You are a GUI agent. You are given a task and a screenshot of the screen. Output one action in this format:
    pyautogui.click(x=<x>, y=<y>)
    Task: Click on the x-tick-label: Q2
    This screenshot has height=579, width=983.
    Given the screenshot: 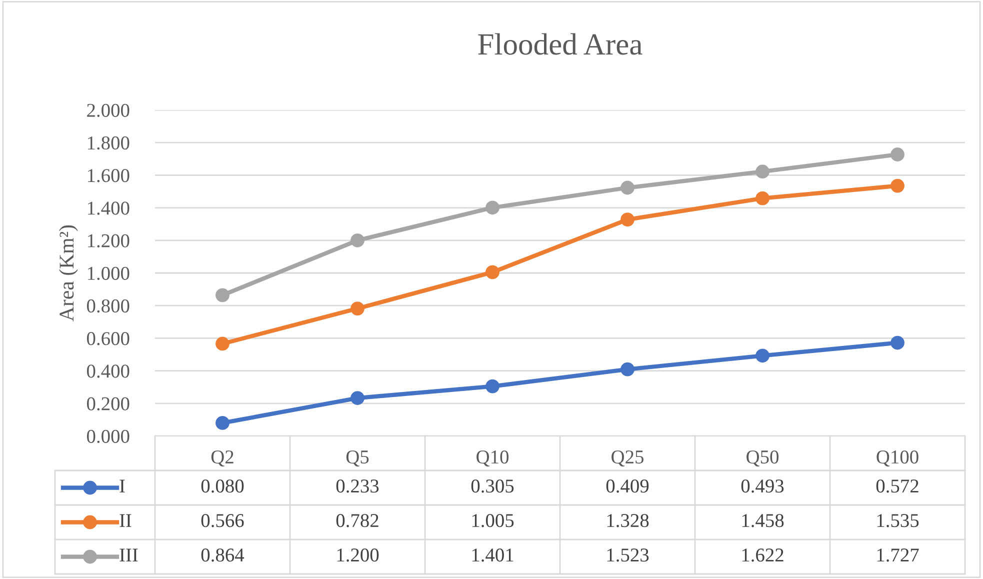 What is the action you would take?
    pyautogui.click(x=222, y=458)
    